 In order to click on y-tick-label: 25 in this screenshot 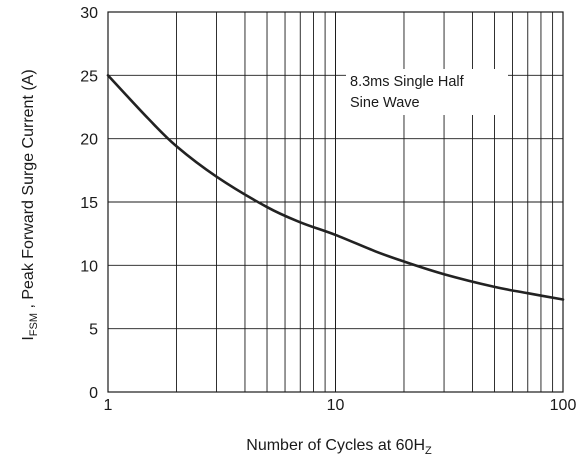, I will do `click(89, 76)`.